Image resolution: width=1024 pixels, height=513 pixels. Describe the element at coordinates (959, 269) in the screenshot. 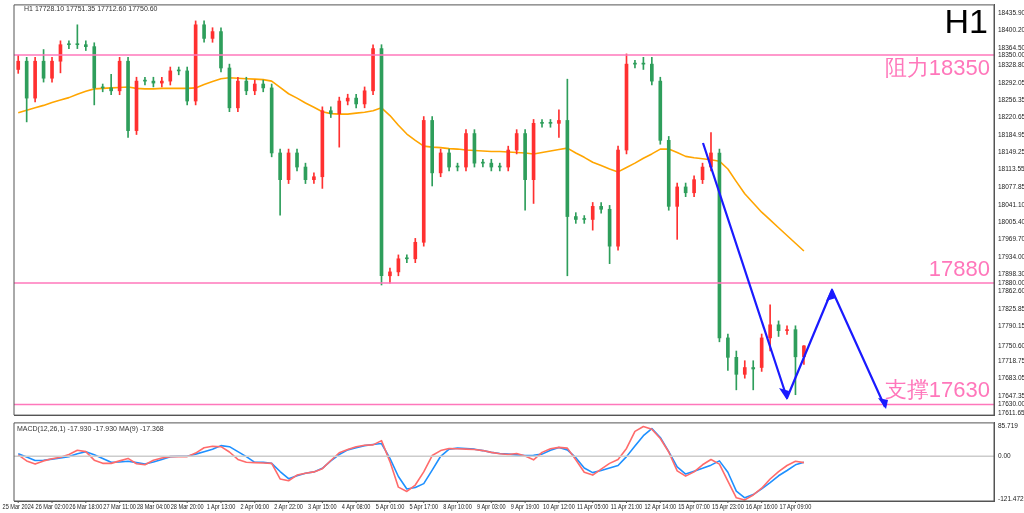

I see `ref-line-label: 17880` at that location.